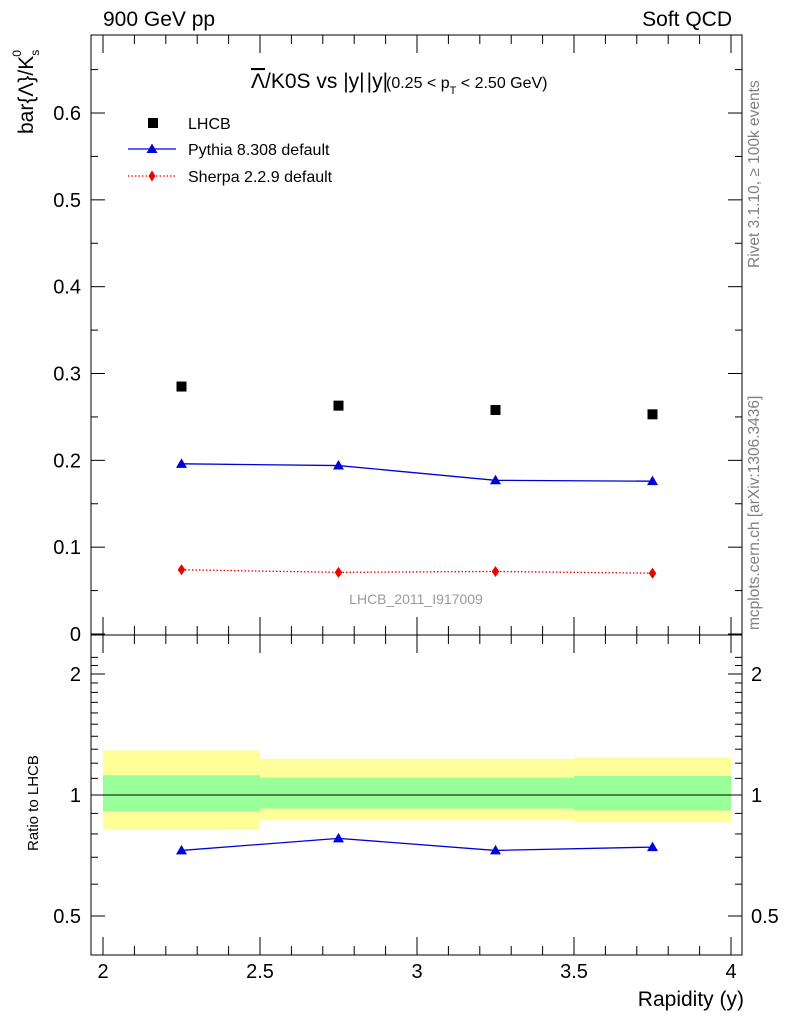 The height and width of the screenshot is (1024, 786). I want to click on title-cut-sub: T, so click(453, 91).